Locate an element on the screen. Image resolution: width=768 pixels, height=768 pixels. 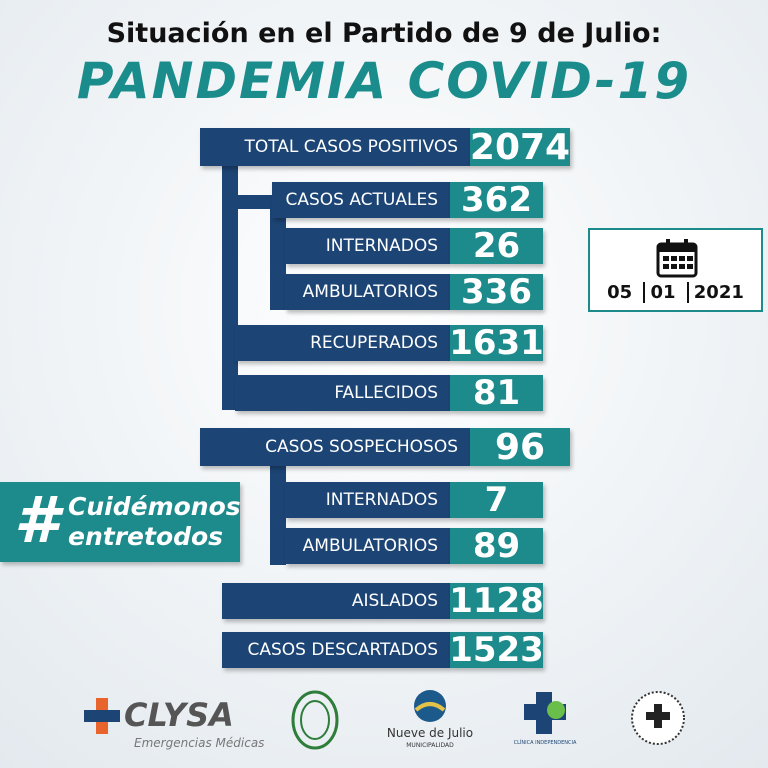
stat-value: 2074 is located at coordinates (520, 147).